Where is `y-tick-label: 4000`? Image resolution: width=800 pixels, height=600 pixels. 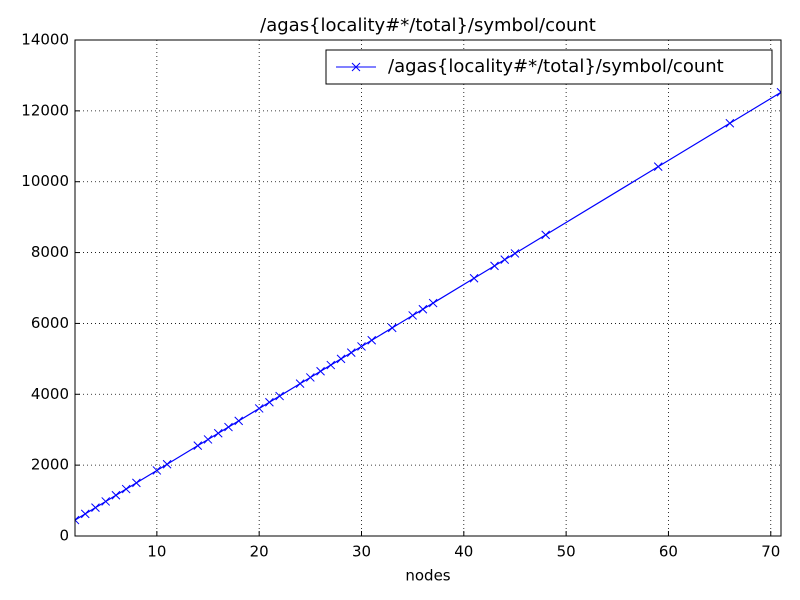
y-tick-label: 4000 is located at coordinates (50, 394).